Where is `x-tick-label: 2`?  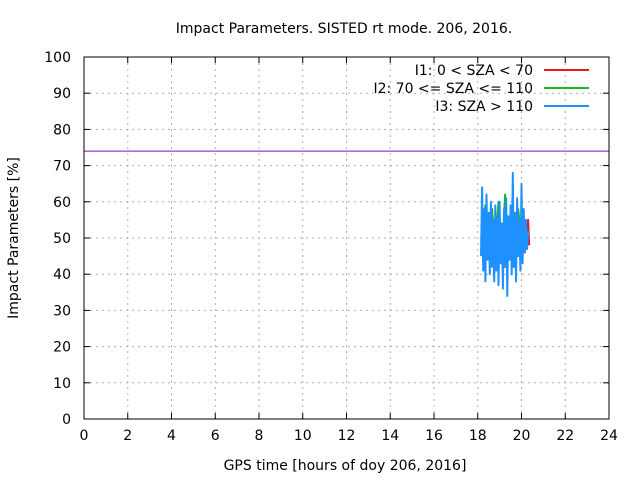
x-tick-label: 2 is located at coordinates (127, 436).